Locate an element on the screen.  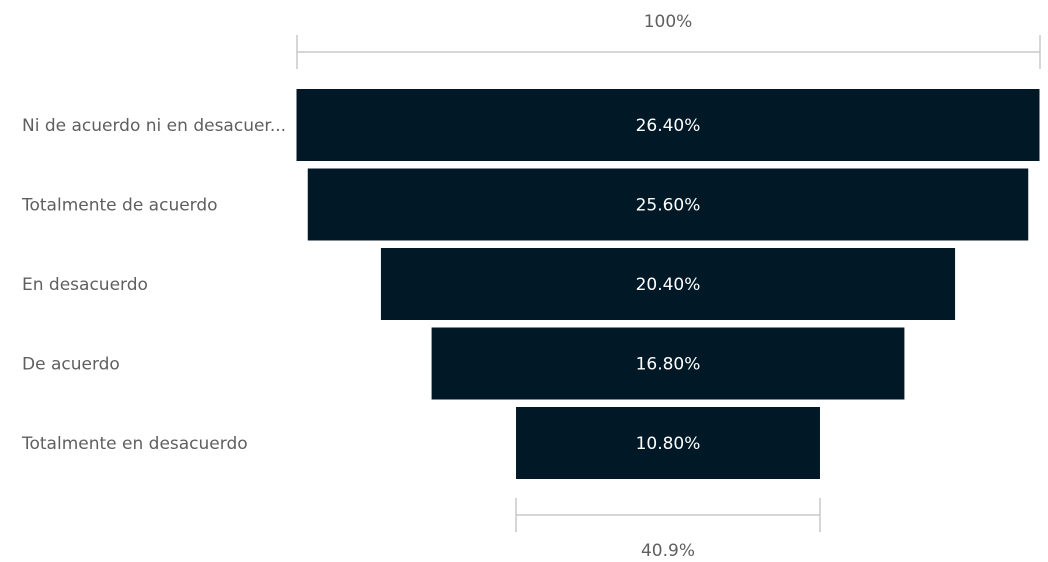
category-label: En desacuerdo is located at coordinates (85, 285).